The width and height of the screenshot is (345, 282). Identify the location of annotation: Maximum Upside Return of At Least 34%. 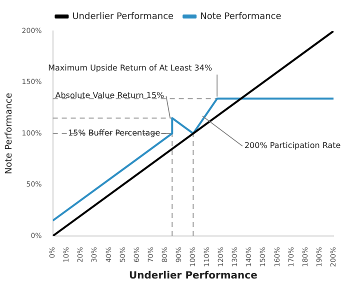
(130, 68).